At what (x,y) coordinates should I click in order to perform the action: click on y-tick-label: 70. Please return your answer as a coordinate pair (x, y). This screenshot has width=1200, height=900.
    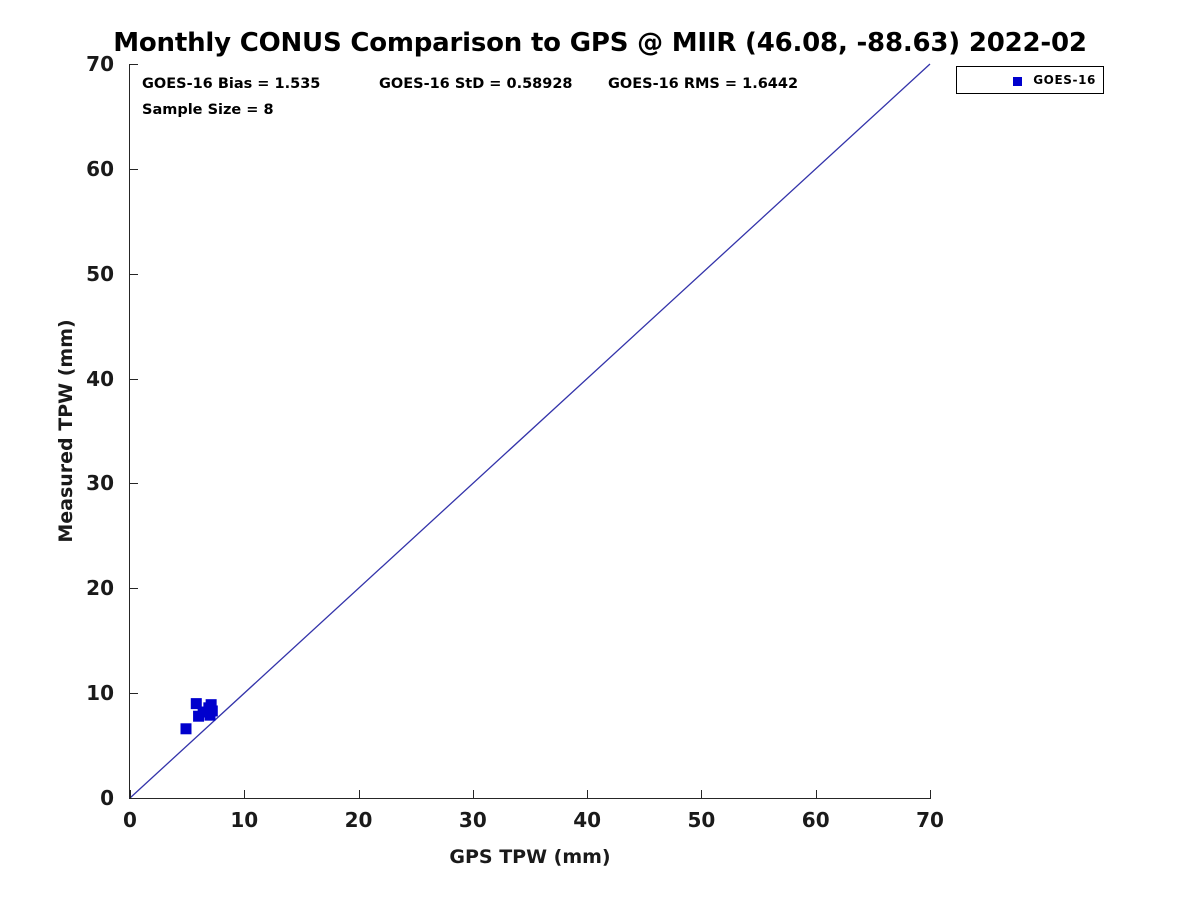
    Looking at the image, I should click on (100, 64).